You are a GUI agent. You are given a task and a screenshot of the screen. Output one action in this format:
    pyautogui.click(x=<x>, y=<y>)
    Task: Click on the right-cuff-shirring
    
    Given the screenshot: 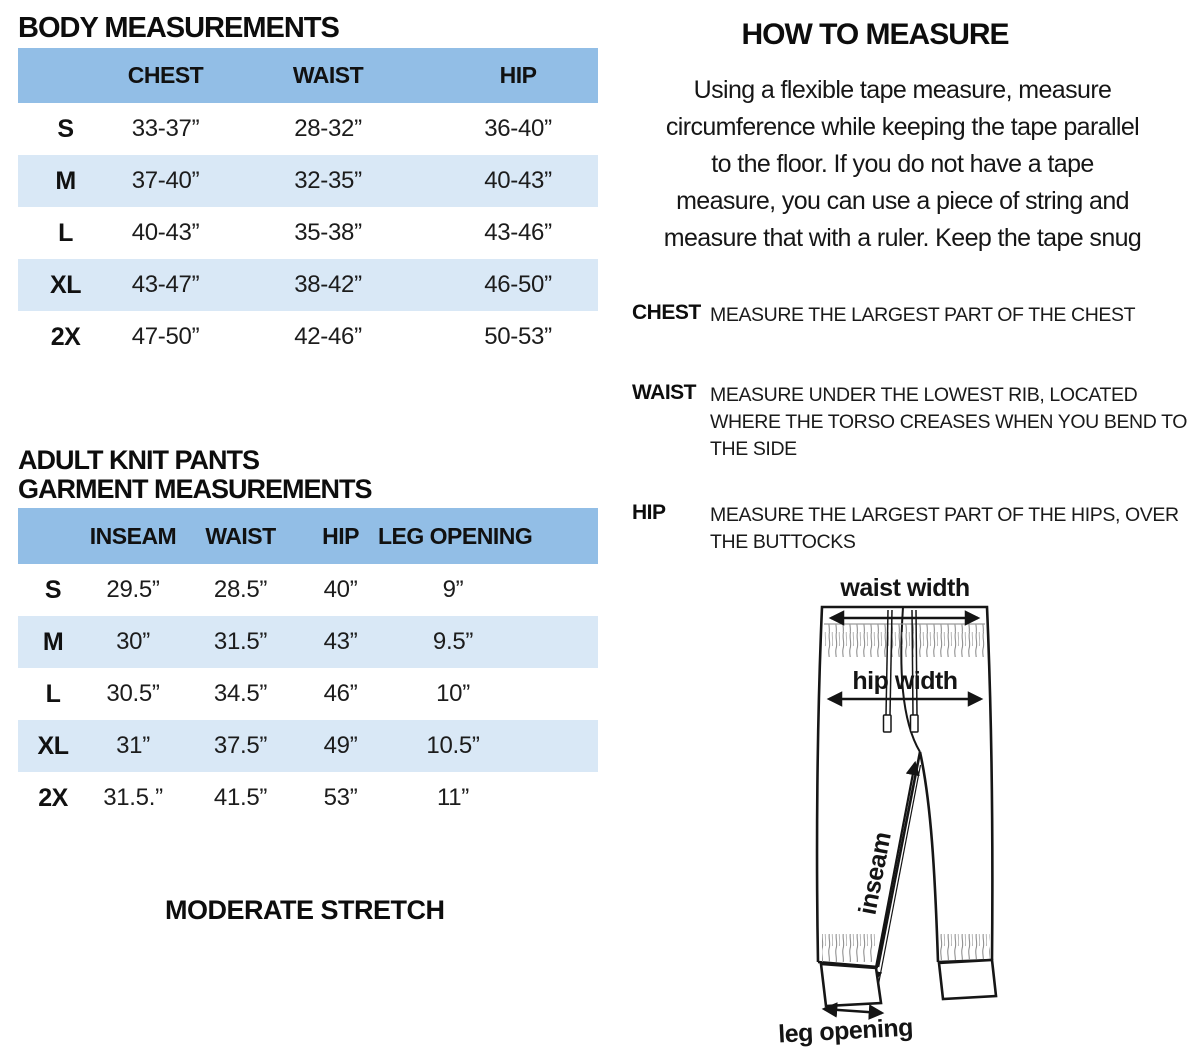 What is the action you would take?
    pyautogui.click(x=965, y=947)
    